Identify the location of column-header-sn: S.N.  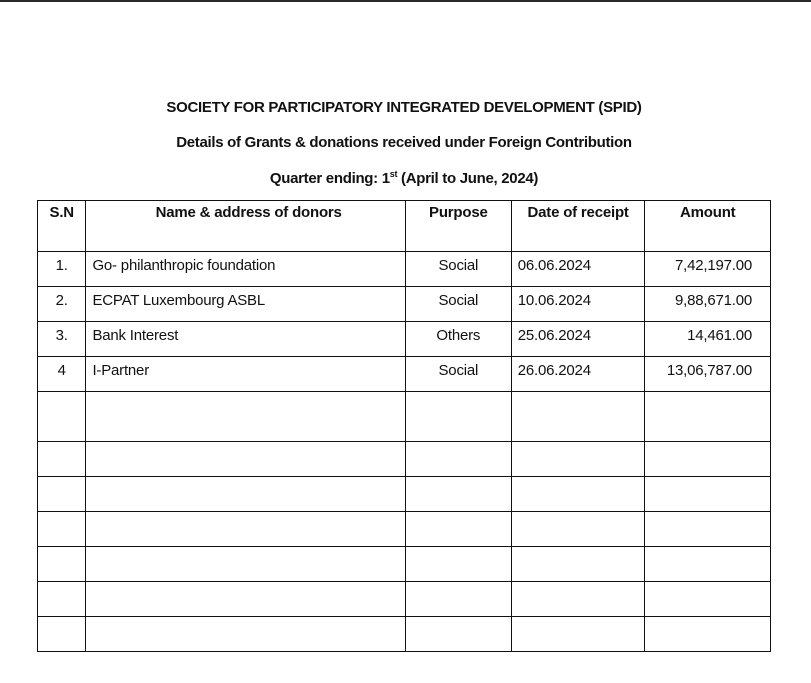
(61, 226).